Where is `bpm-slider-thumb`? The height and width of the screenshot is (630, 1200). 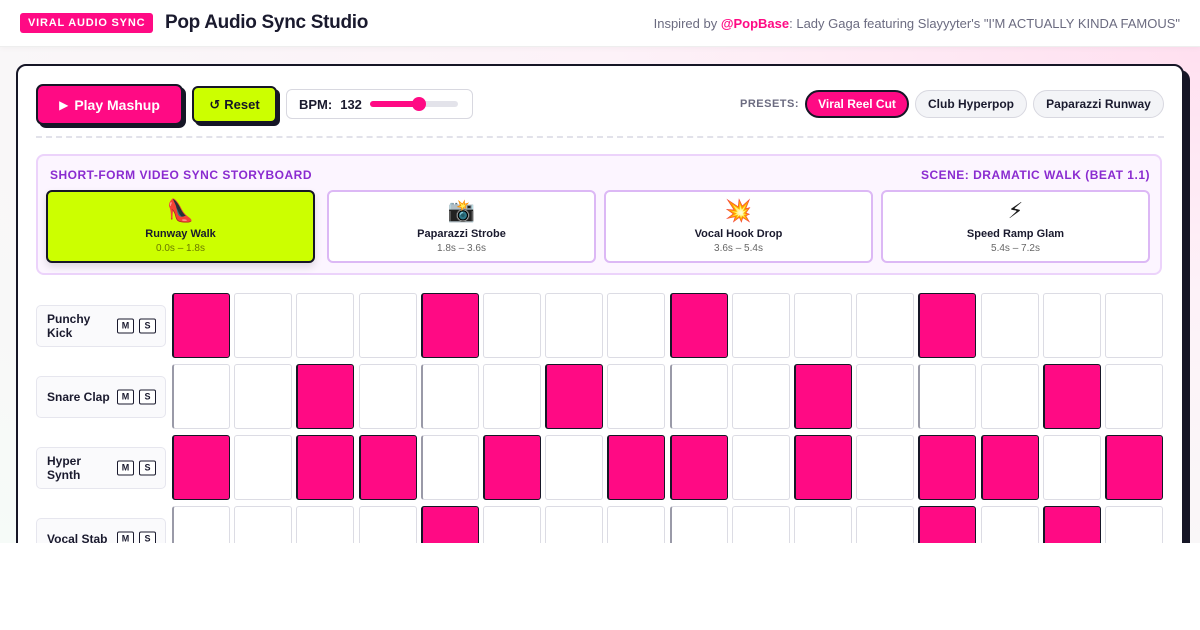 bpm-slider-thumb is located at coordinates (418, 104).